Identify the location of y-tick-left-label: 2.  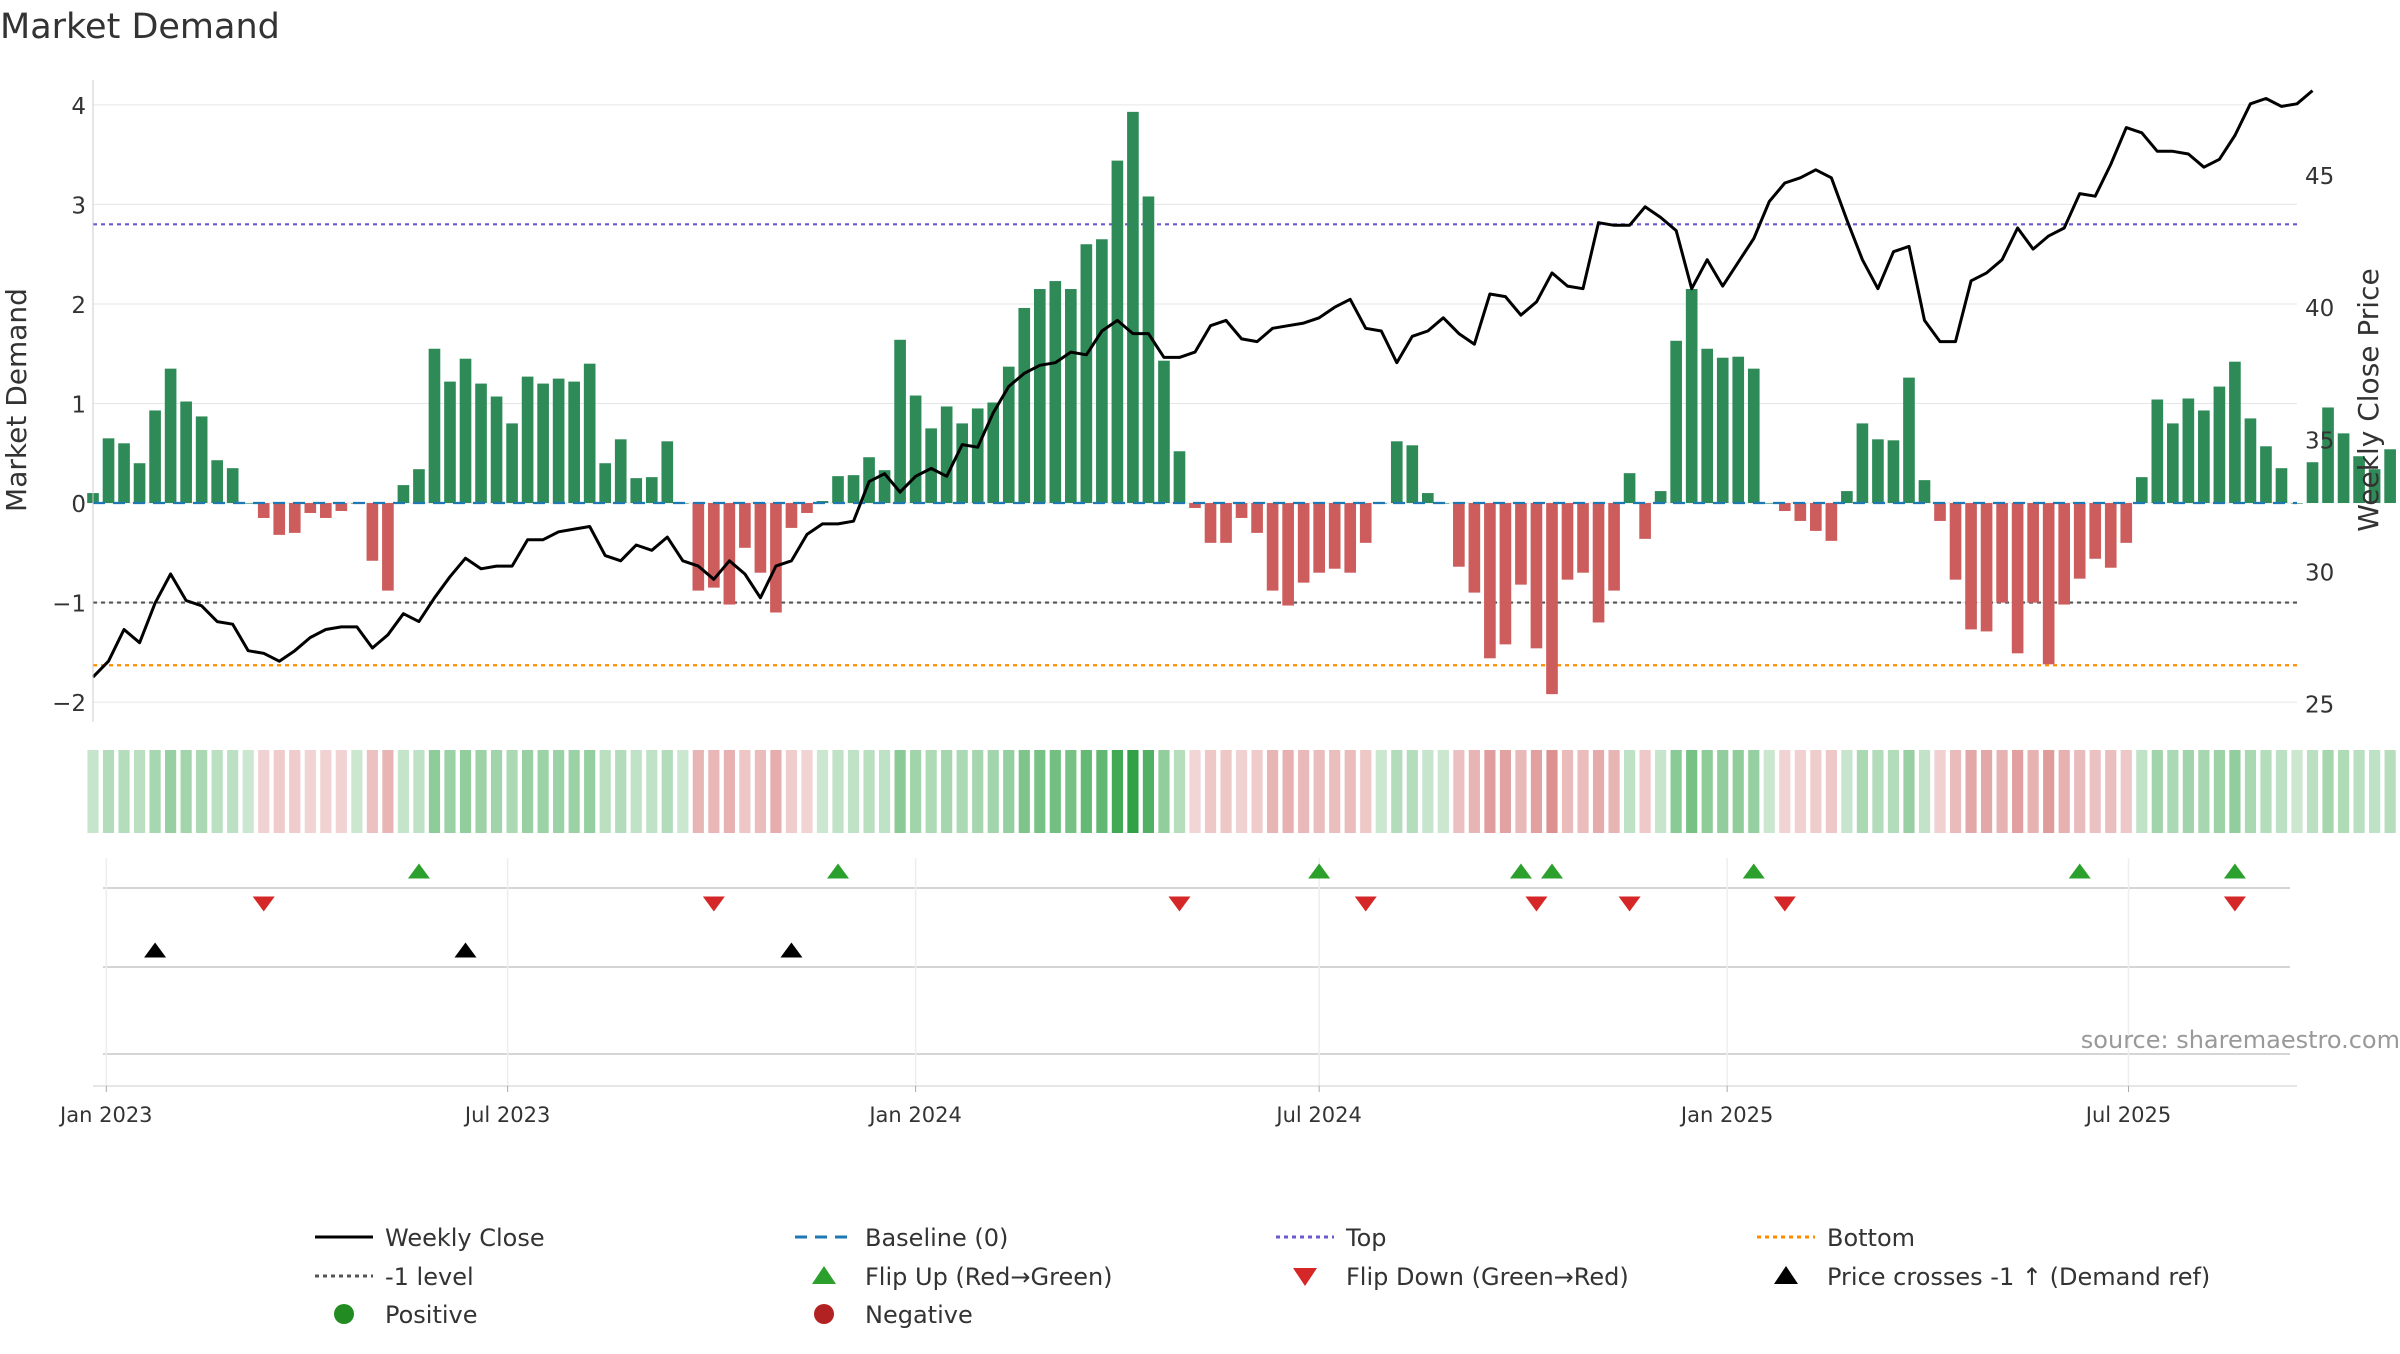
(78, 306).